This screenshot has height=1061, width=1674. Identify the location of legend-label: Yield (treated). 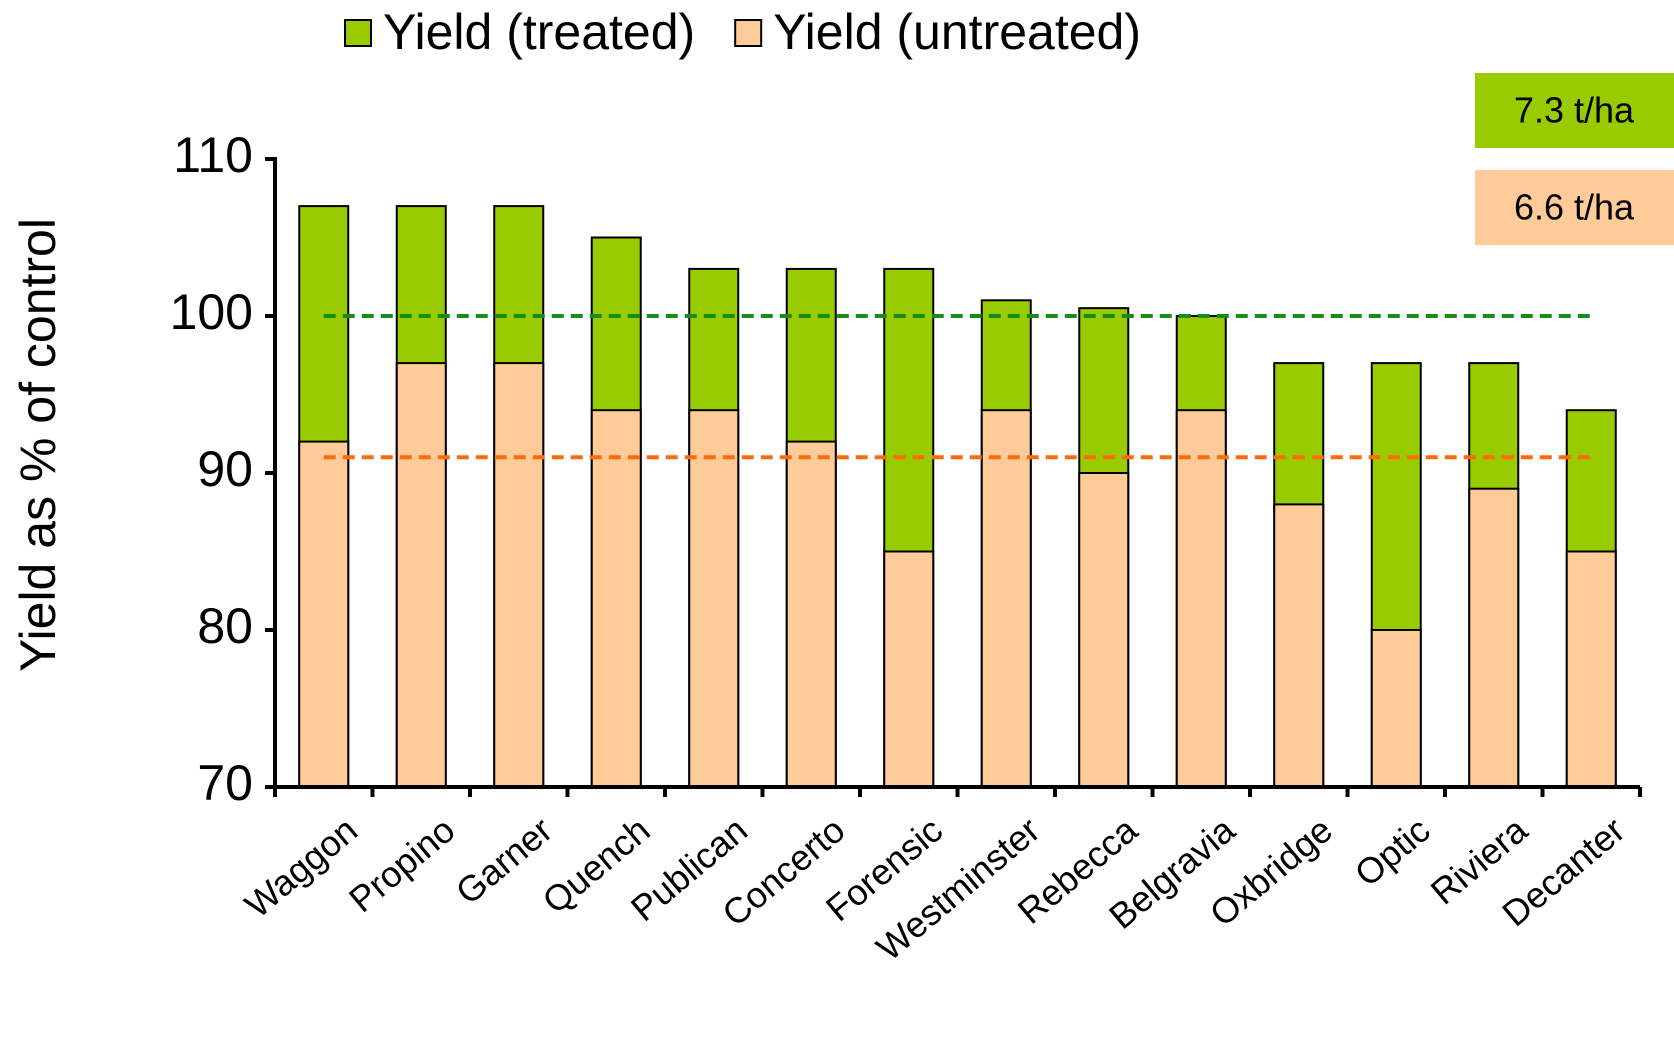
(539, 32).